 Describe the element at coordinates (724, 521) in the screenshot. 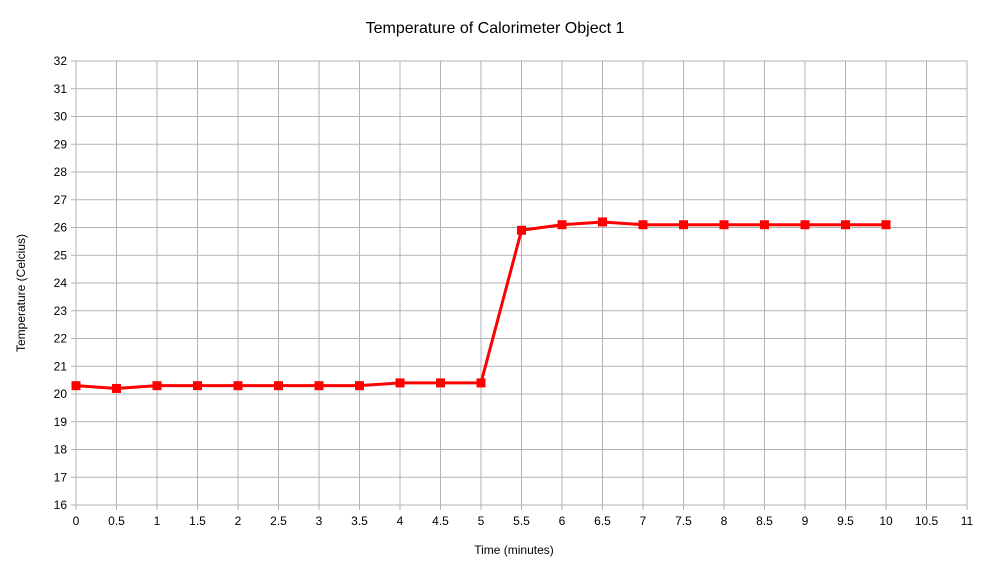

I see `x-tick-label: 8` at that location.